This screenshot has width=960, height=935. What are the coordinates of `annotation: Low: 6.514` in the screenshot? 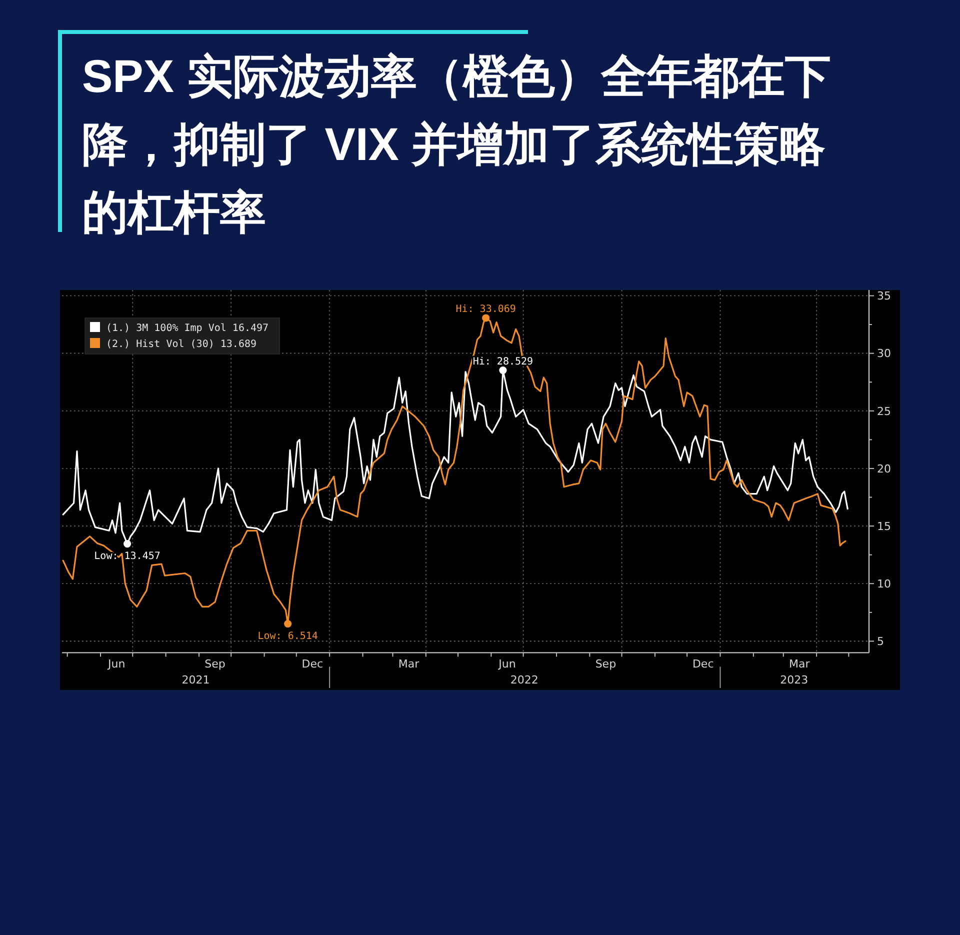 It's located at (288, 636).